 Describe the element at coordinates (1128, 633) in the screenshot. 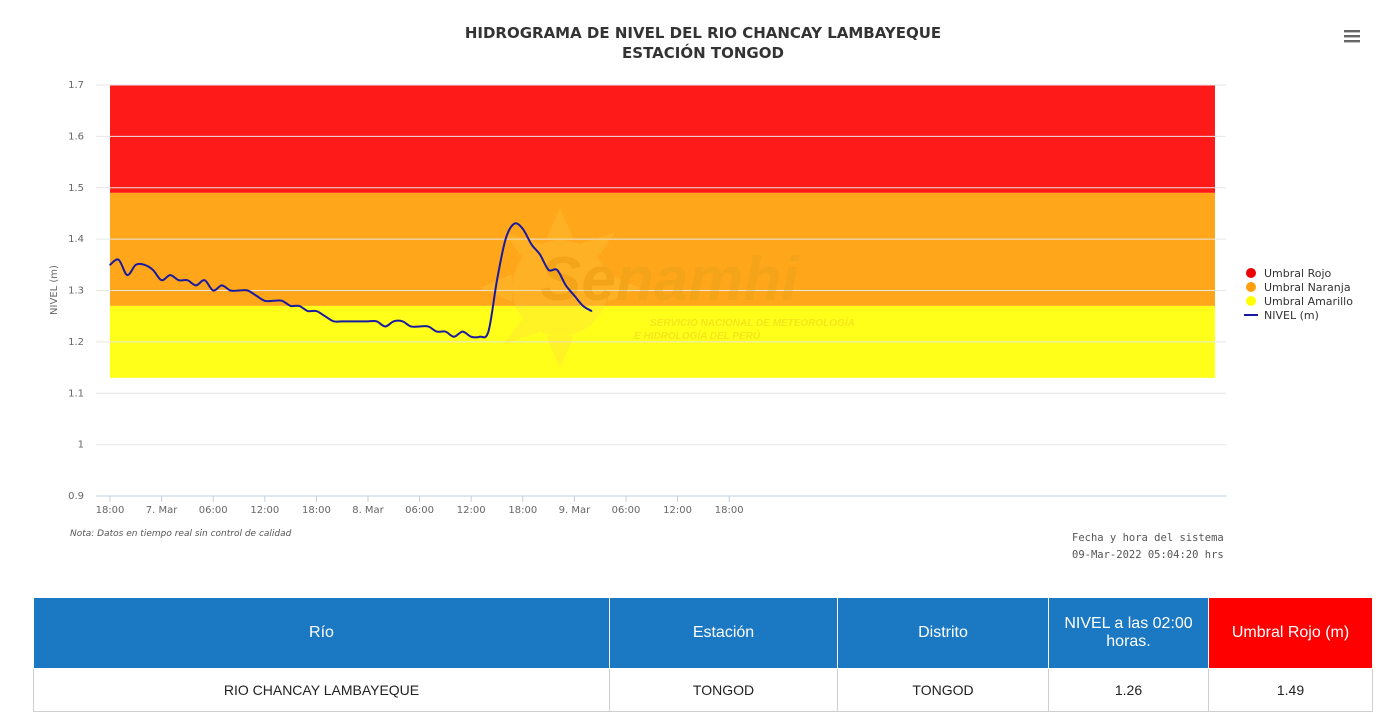

I see `header-nivel: NIVEL a las 02:00 horas.` at that location.